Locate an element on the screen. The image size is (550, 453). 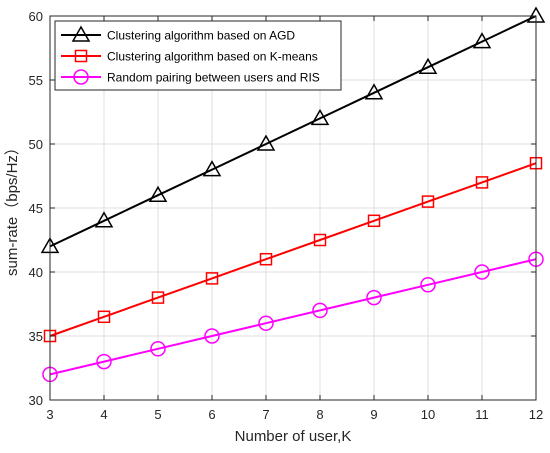
x-tick-label: 3 is located at coordinates (49, 414).